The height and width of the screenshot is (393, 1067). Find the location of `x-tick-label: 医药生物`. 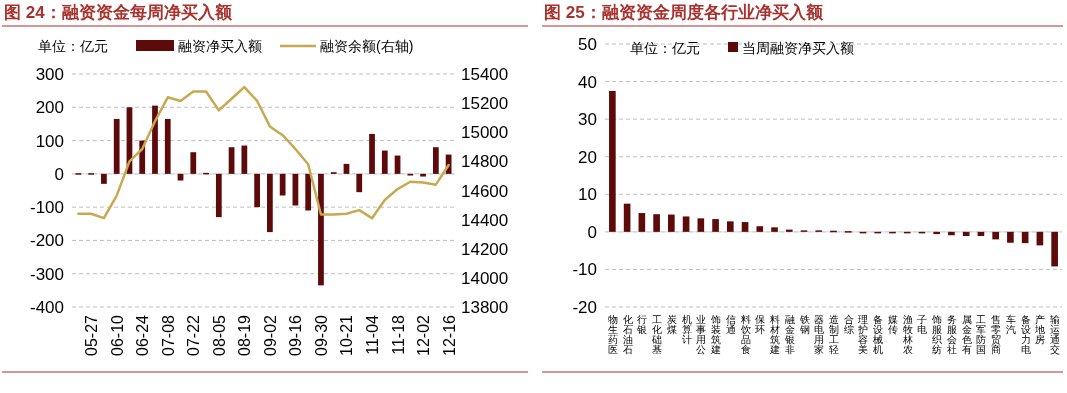

x-tick-label: 医药生物 is located at coordinates (612, 334).